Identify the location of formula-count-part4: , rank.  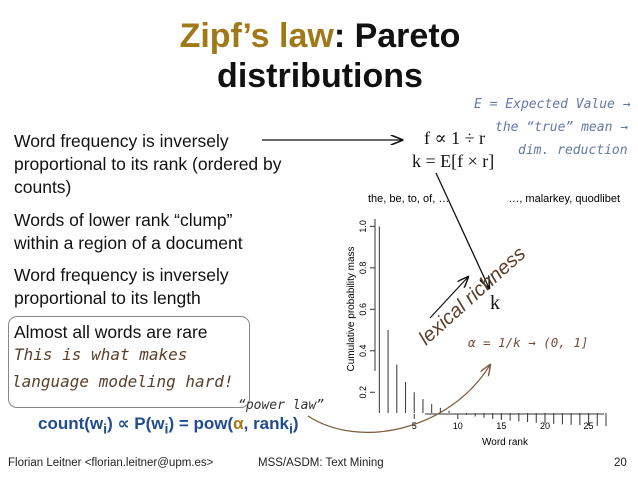
(266, 423).